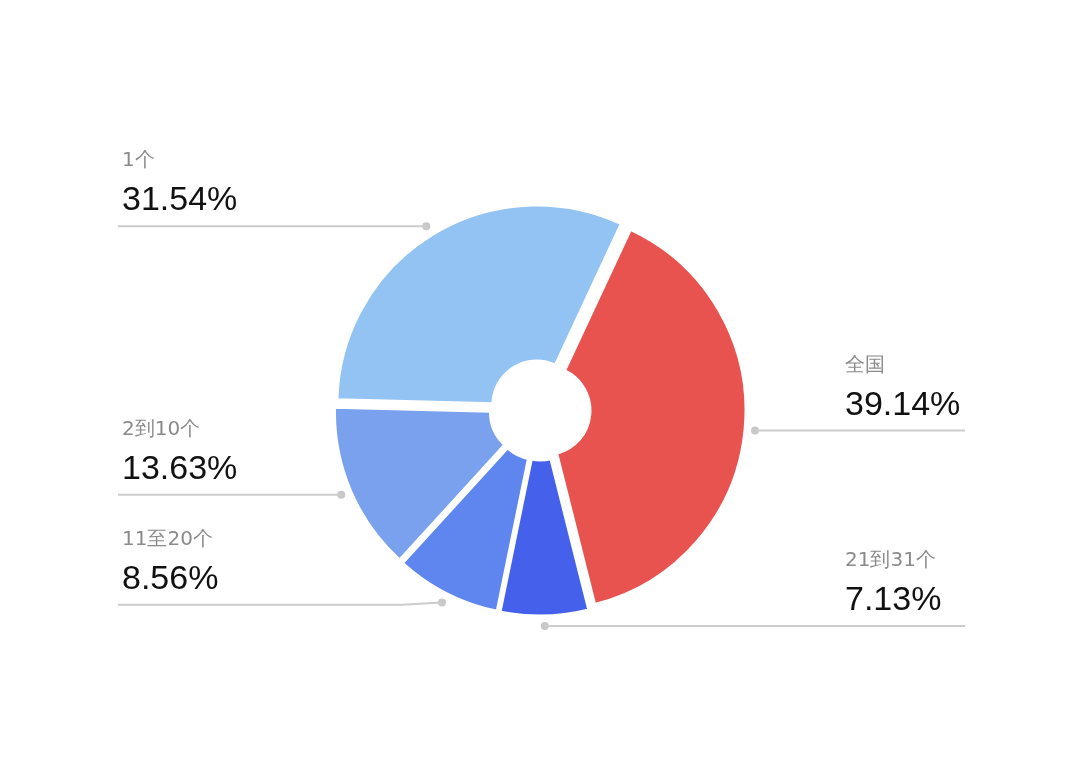 This screenshot has width=1080, height=761. Describe the element at coordinates (180, 198) in the screenshot. I see `data-label: 31.54%` at that location.